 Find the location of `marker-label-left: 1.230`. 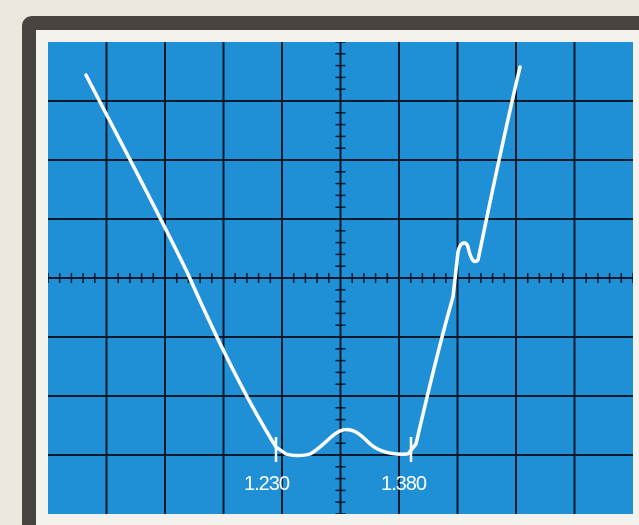

marker-label-left: 1.230 is located at coordinates (267, 484).